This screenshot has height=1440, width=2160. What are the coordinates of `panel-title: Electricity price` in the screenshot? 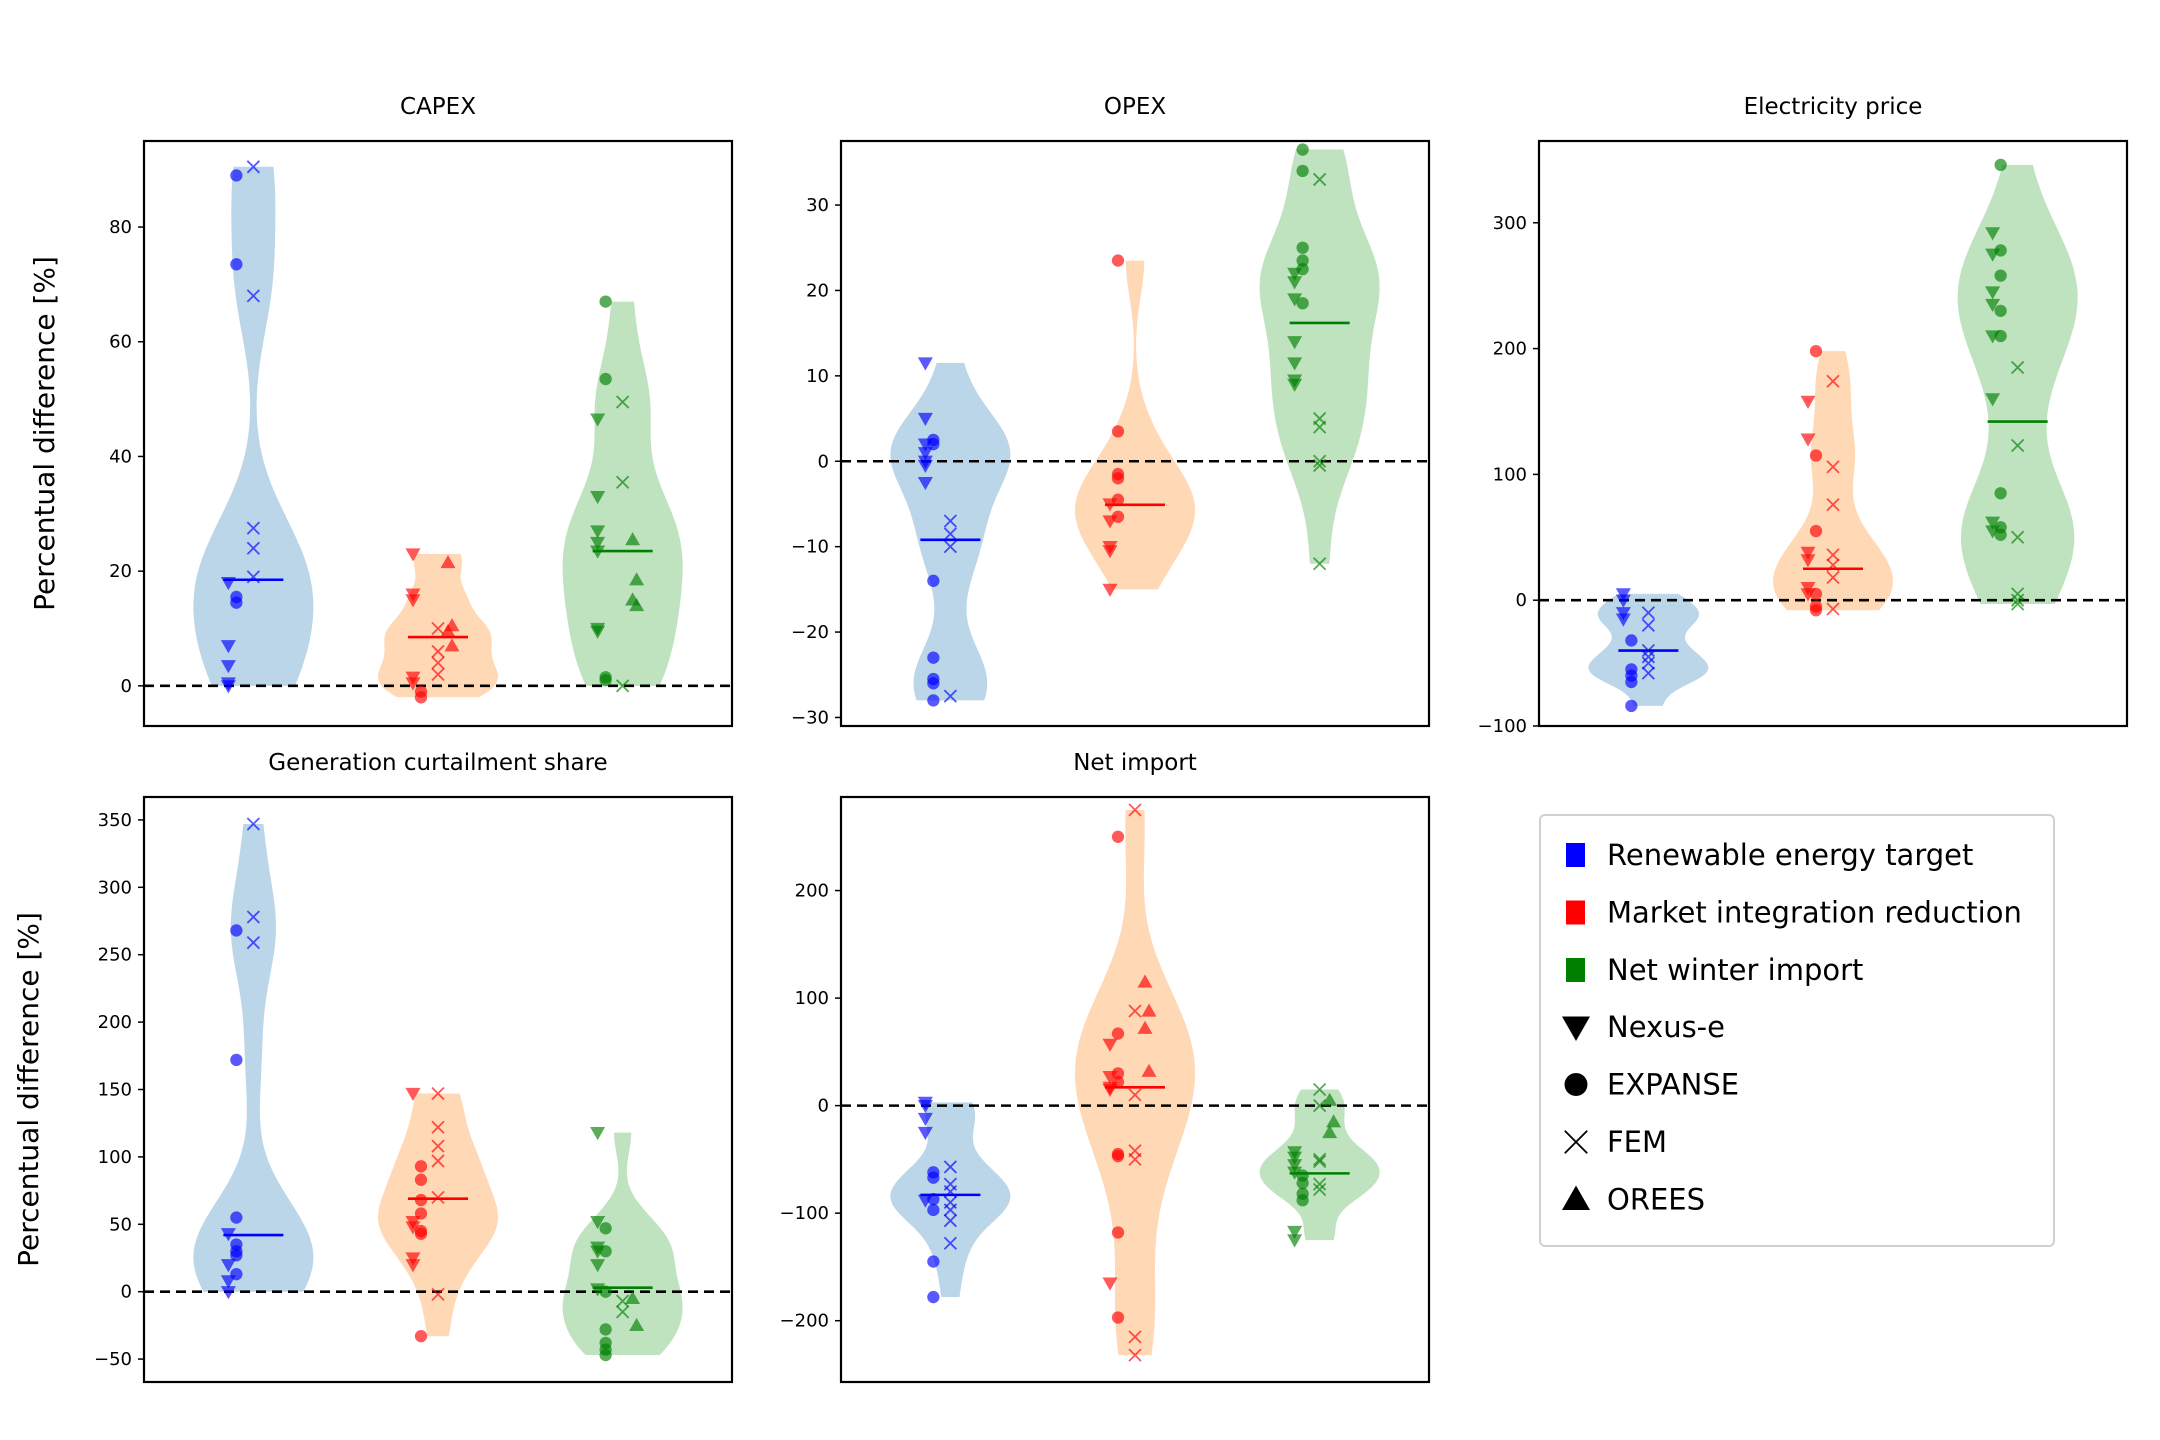 It's located at (1833, 107).